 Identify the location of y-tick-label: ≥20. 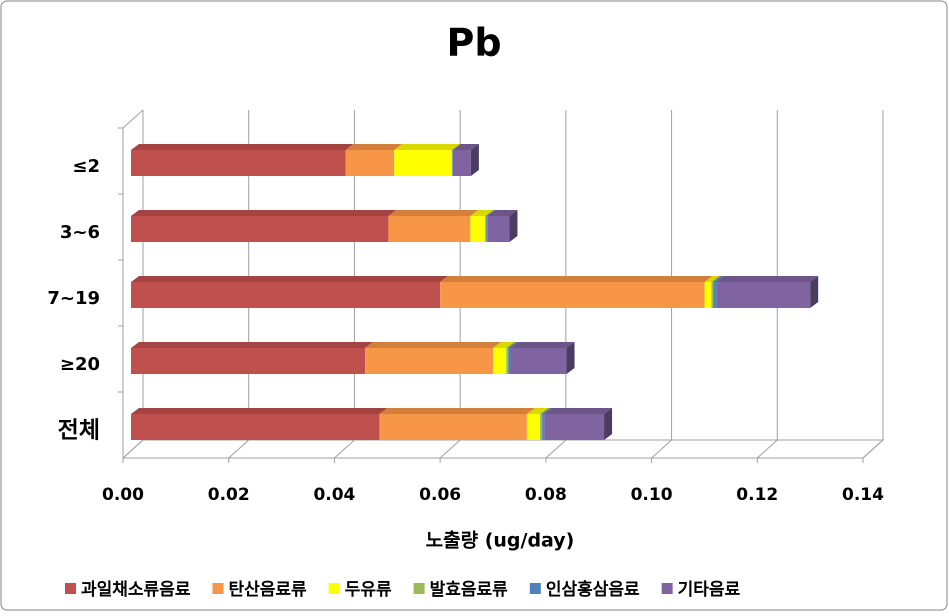
(80, 364).